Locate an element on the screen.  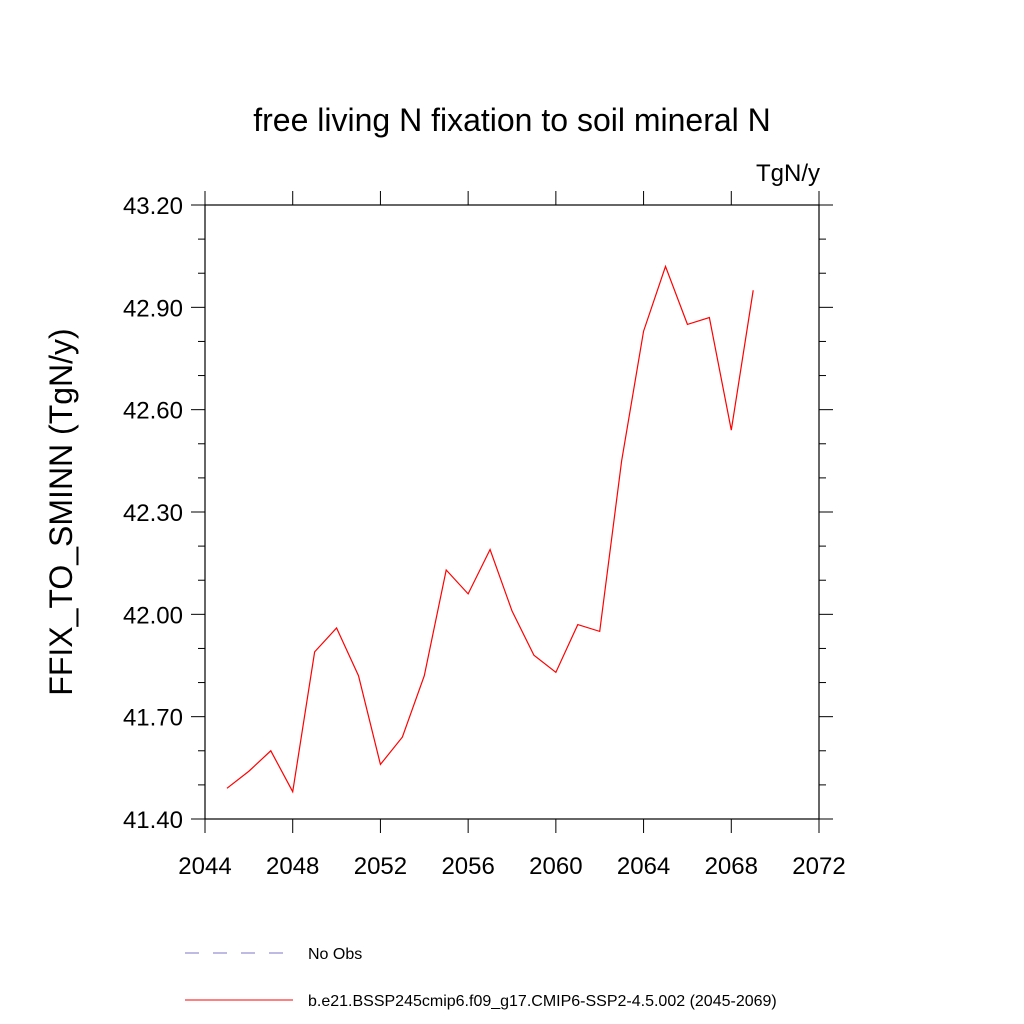
x-tick-label: 2044 is located at coordinates (204, 866).